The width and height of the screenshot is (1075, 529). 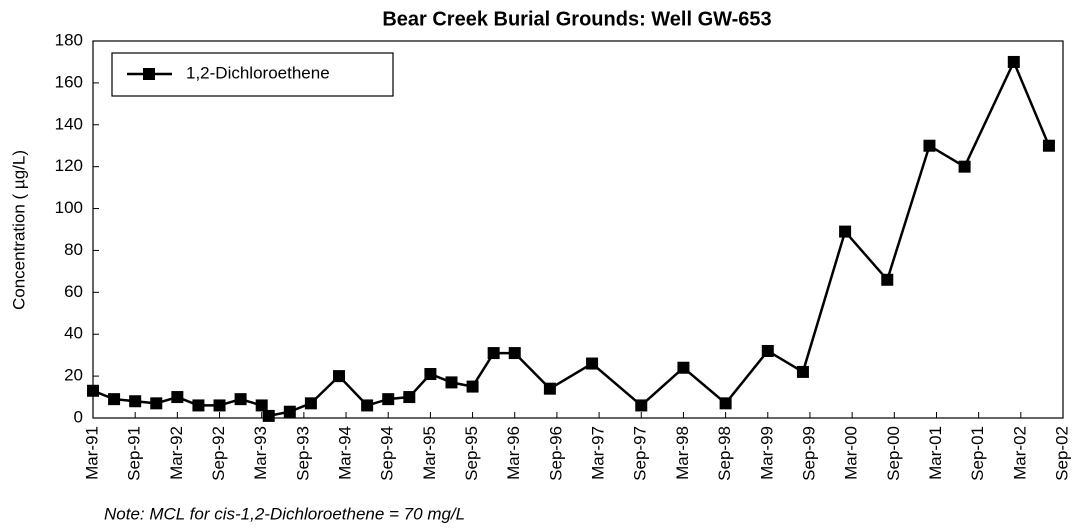 I want to click on x-tick-label: Sep-91, so click(x=134, y=453).